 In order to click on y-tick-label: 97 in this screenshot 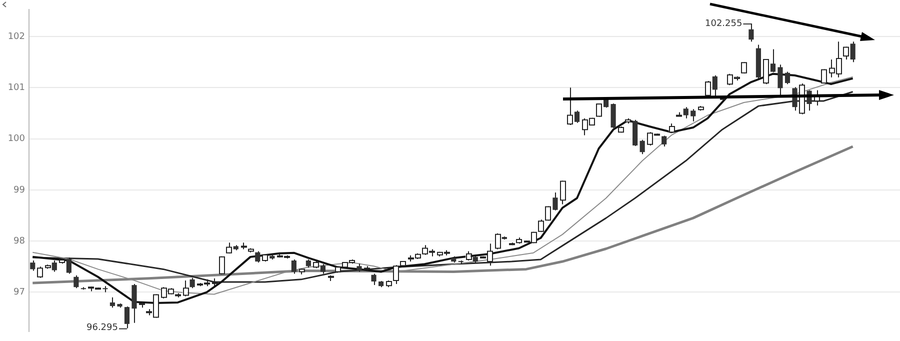, I will do `click(19, 293)`.